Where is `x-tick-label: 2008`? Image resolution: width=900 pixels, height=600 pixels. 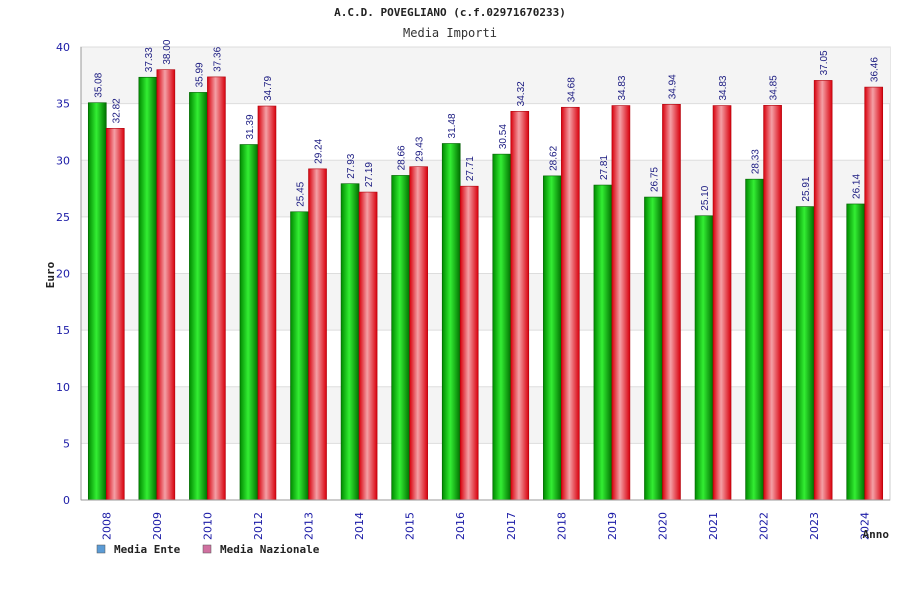 x-tick-label: 2008 is located at coordinates (106, 526).